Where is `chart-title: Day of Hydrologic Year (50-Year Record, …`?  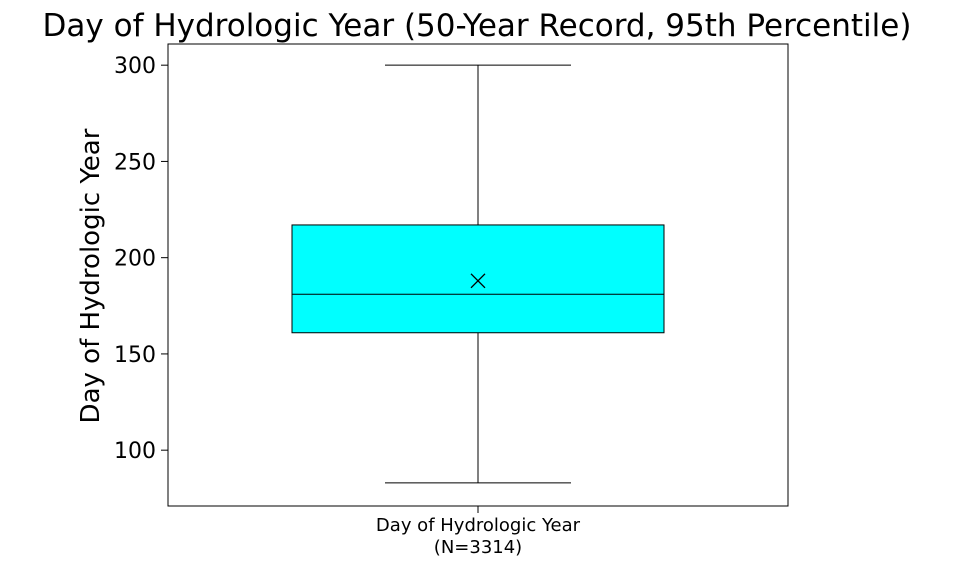 chart-title: Day of Hydrologic Year (50-Year Record, … is located at coordinates (477, 26).